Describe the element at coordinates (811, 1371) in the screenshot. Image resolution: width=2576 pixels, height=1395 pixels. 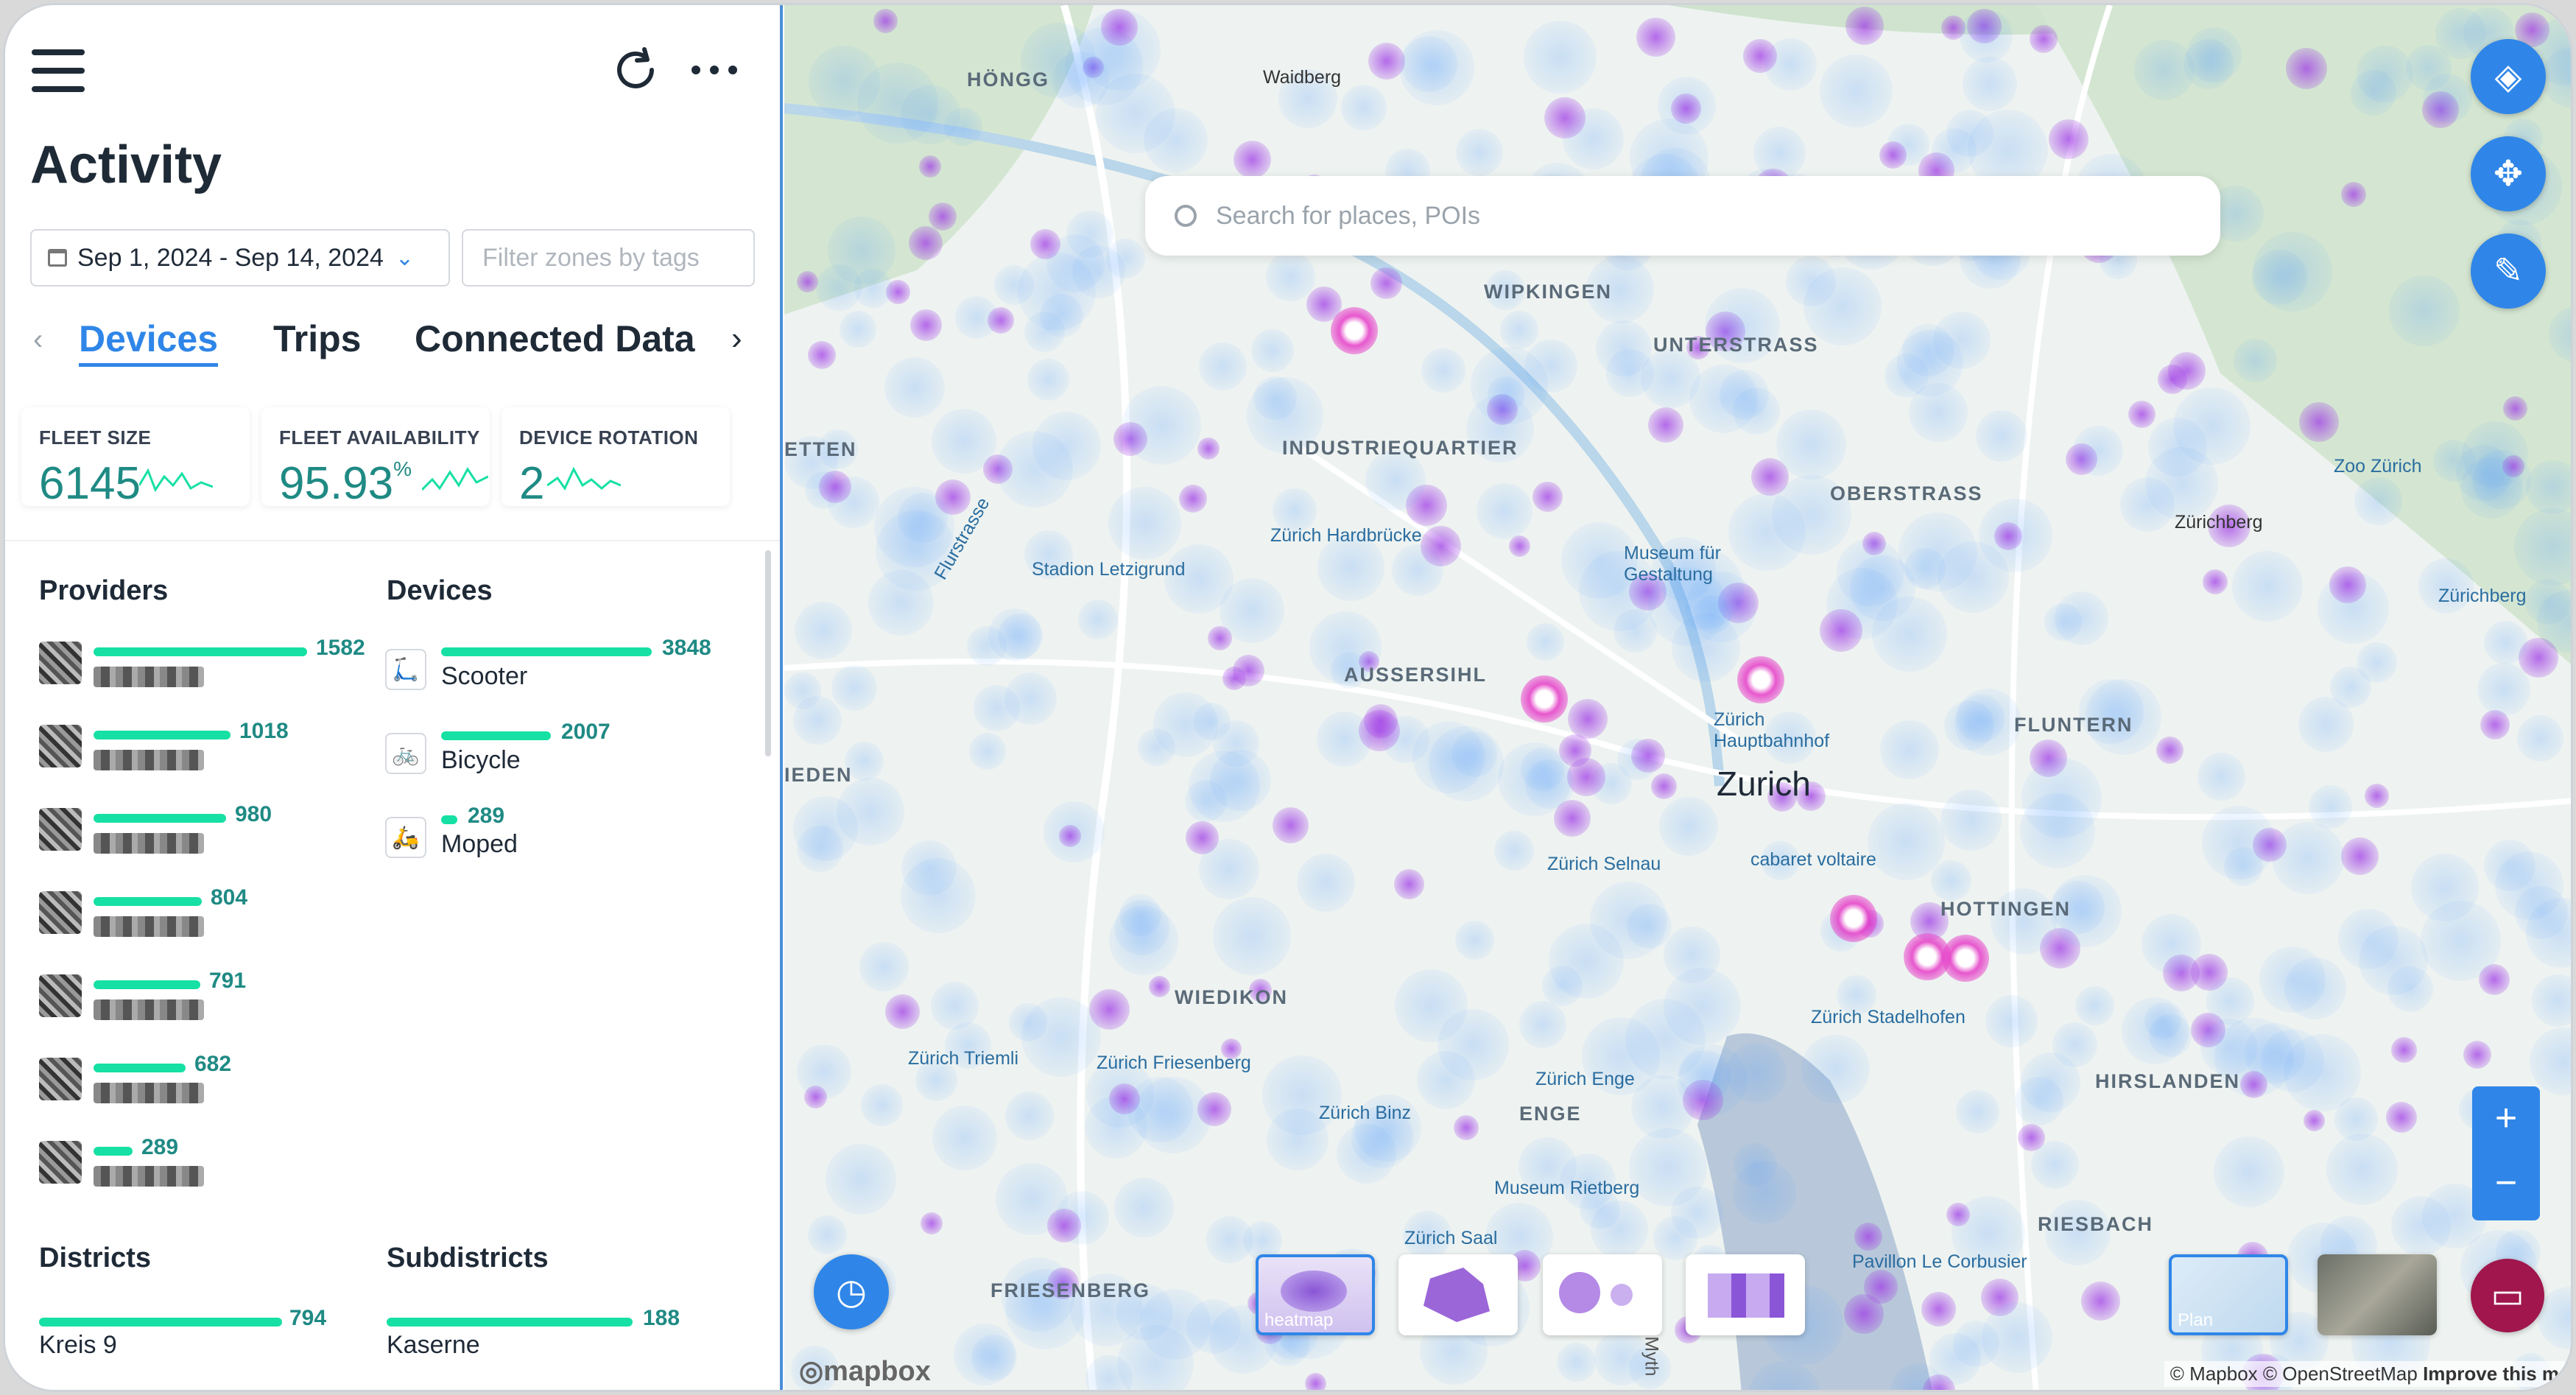
I see `mapbox-logo-icon: ◎` at that location.